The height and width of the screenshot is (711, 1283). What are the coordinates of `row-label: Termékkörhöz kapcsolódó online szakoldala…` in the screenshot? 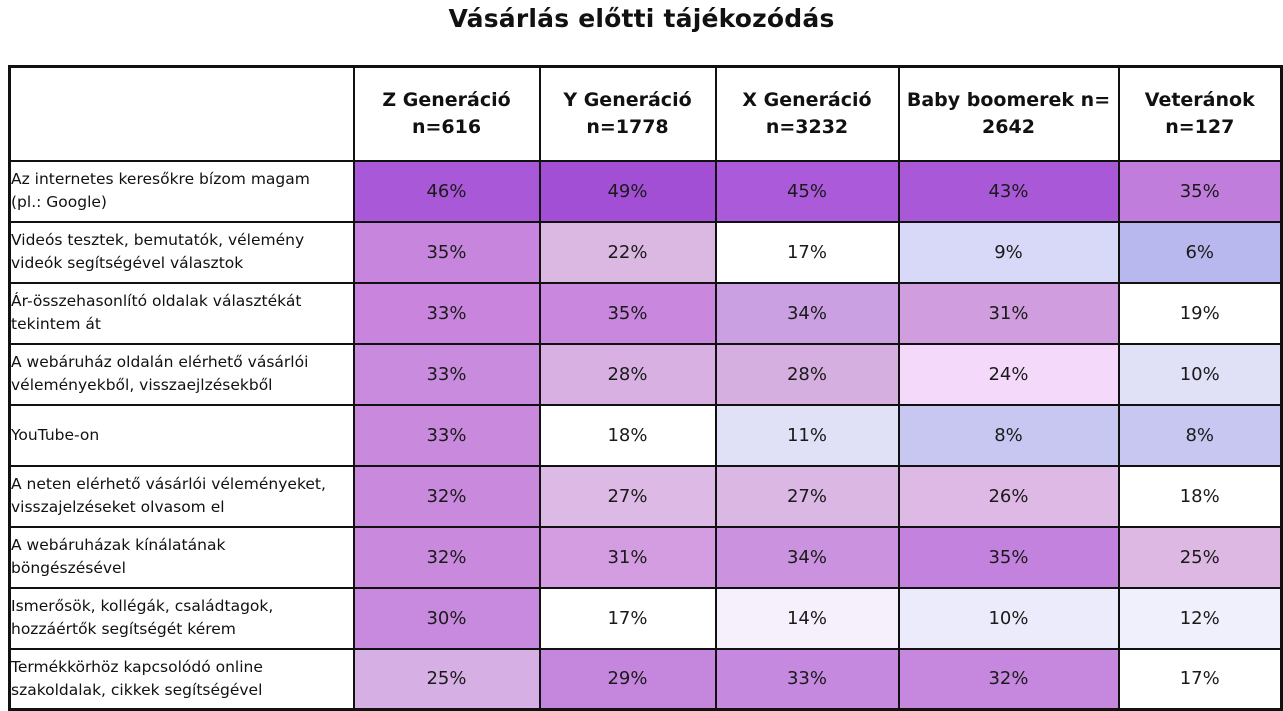 It's located at (181, 679).